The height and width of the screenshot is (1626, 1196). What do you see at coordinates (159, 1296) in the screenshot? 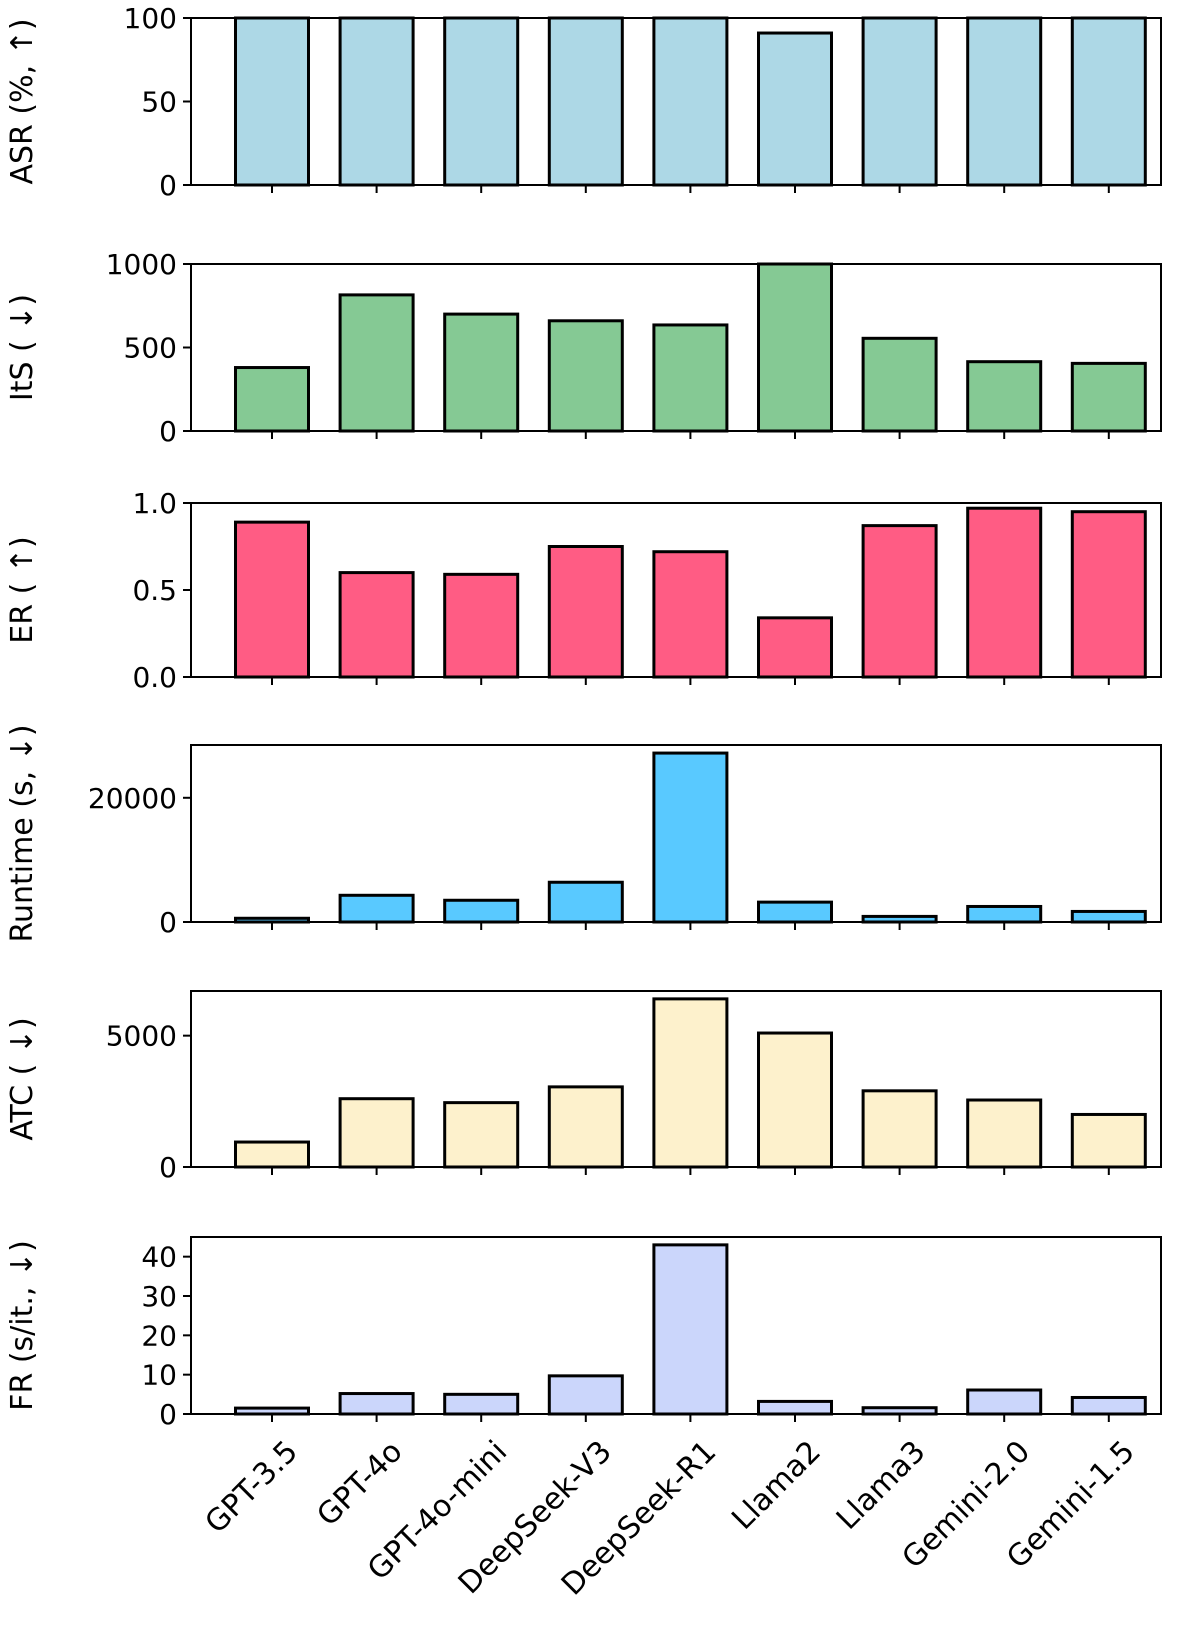
I see `y-tick-label: 30` at bounding box center [159, 1296].